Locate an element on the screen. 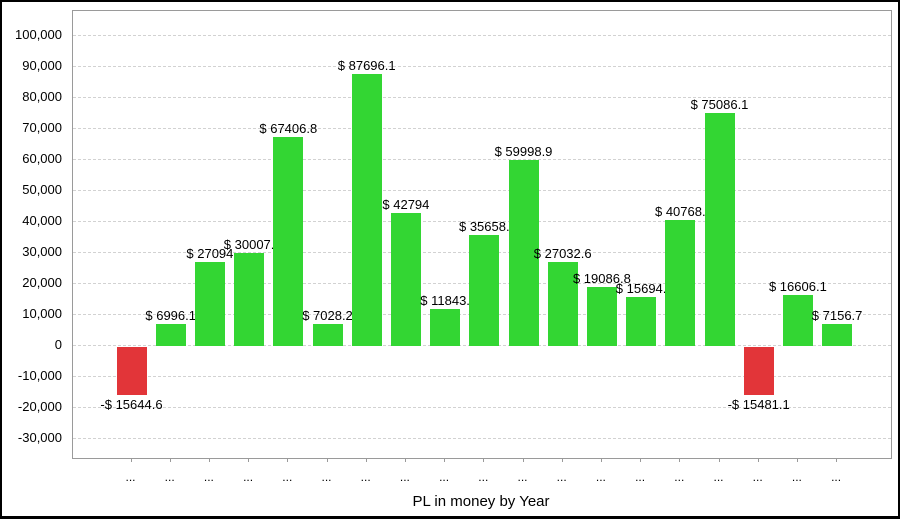  y-axis-tick-label: 80,000 is located at coordinates (42, 96).